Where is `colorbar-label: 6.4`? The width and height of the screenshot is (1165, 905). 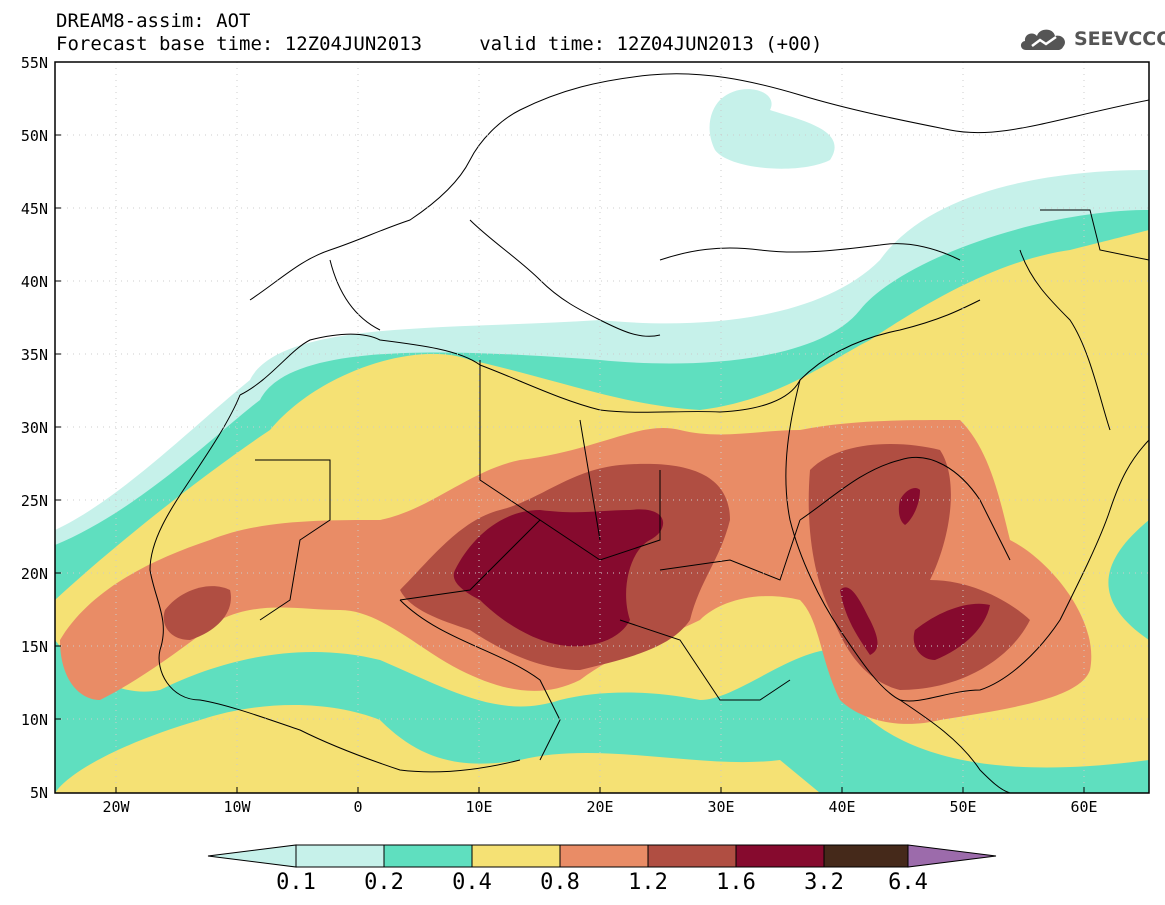
colorbar-label: 6.4 is located at coordinates (908, 882).